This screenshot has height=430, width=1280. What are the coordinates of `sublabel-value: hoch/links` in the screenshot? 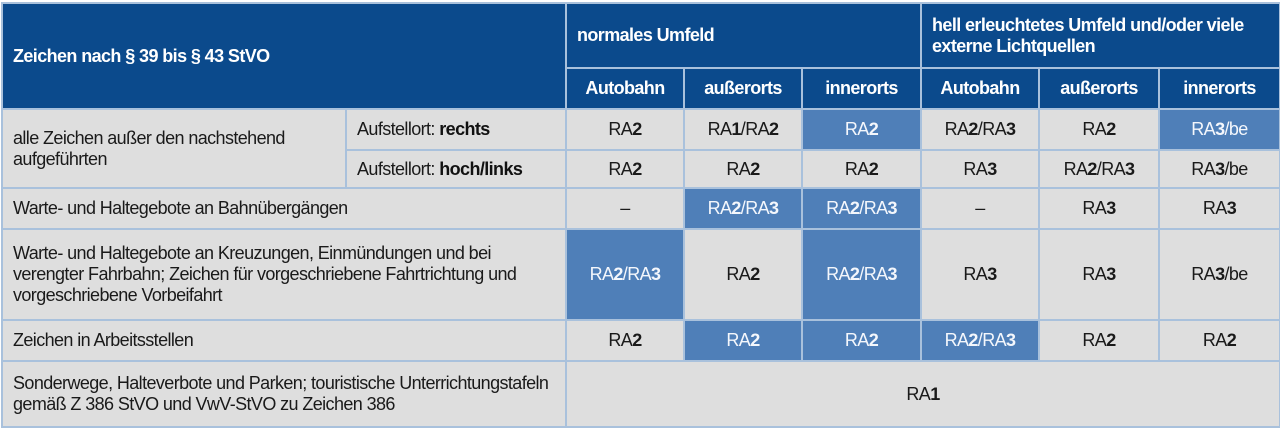 It's located at (481, 168).